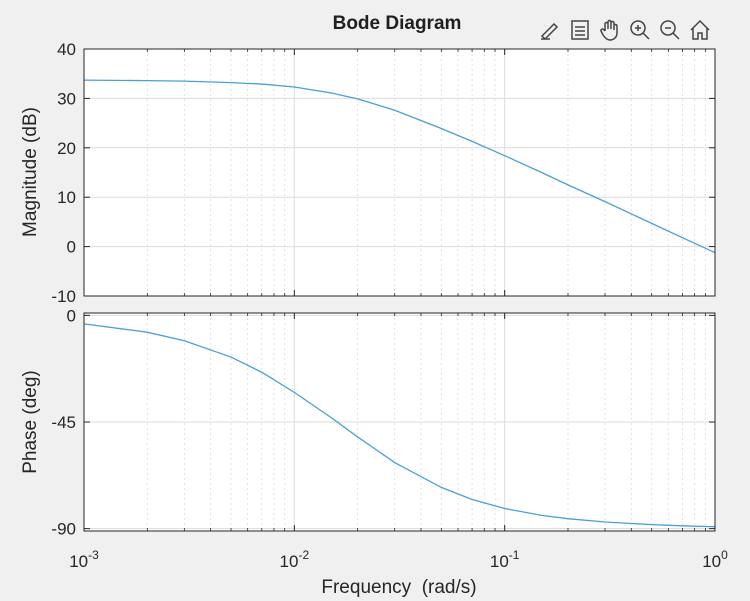  Describe the element at coordinates (84, 559) in the screenshot. I see `x-tick-label: 10⁻³` at that location.